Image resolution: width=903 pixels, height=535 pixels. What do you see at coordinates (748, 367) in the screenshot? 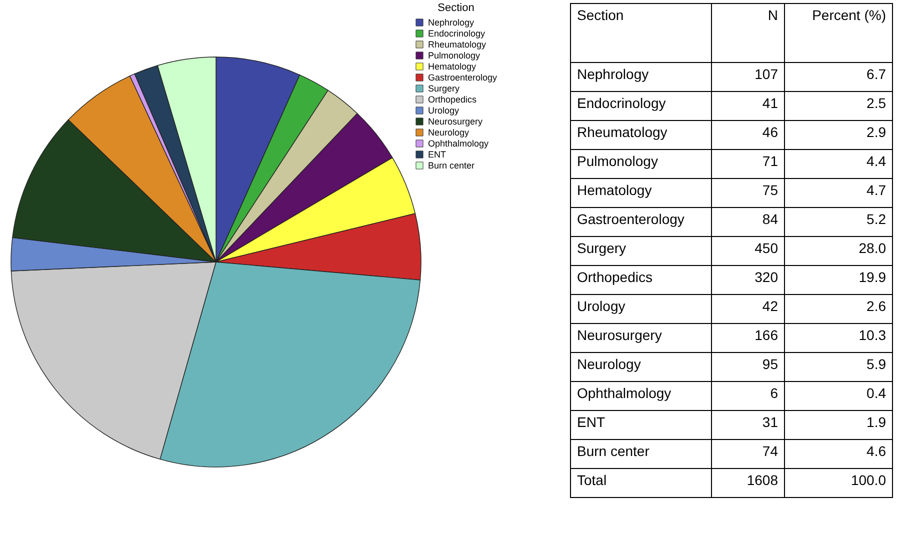
I see `text: 95` at bounding box center [748, 367].